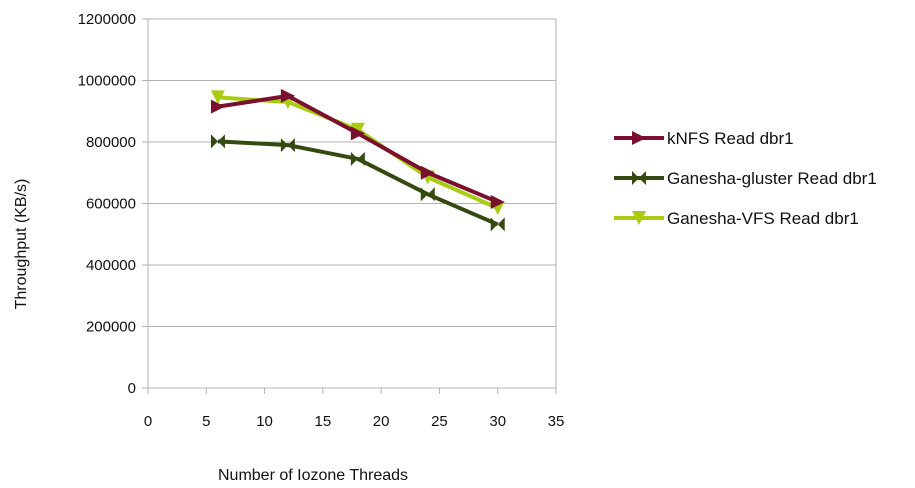  I want to click on y-tick-labels: 0 200000 400000 600000 800000 1000000 1200000, so click(107, 204).